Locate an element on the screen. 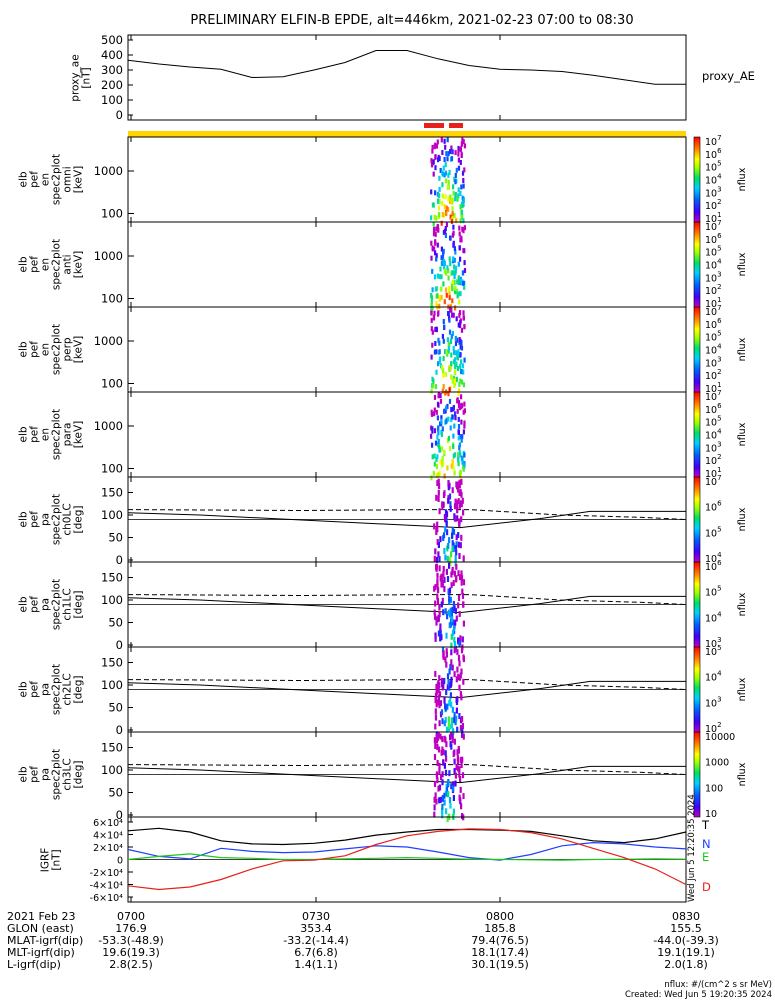 This screenshot has height=1000, width=775. pa-panel-0-ylabel-line-5: [deg] is located at coordinates (79, 520).